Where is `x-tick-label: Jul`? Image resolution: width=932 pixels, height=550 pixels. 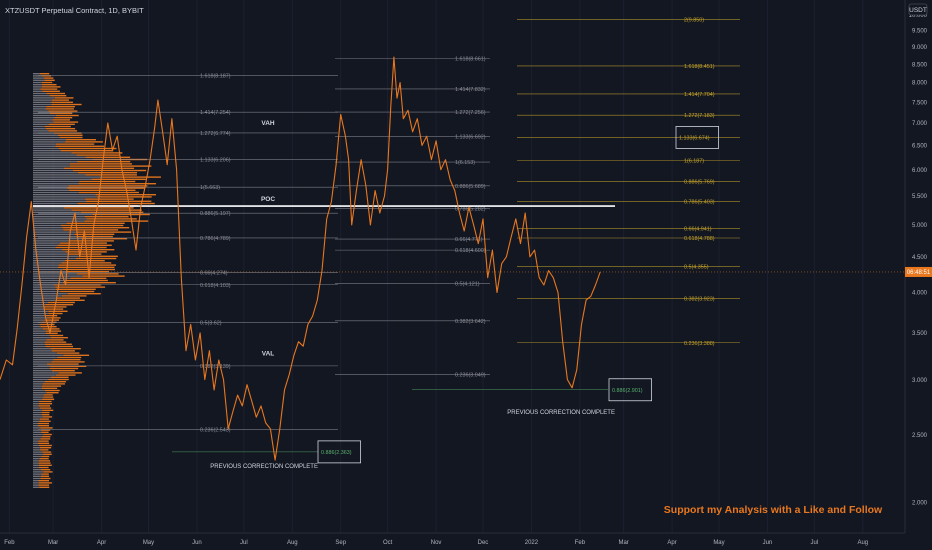 x-tick-label: Jul is located at coordinates (244, 543).